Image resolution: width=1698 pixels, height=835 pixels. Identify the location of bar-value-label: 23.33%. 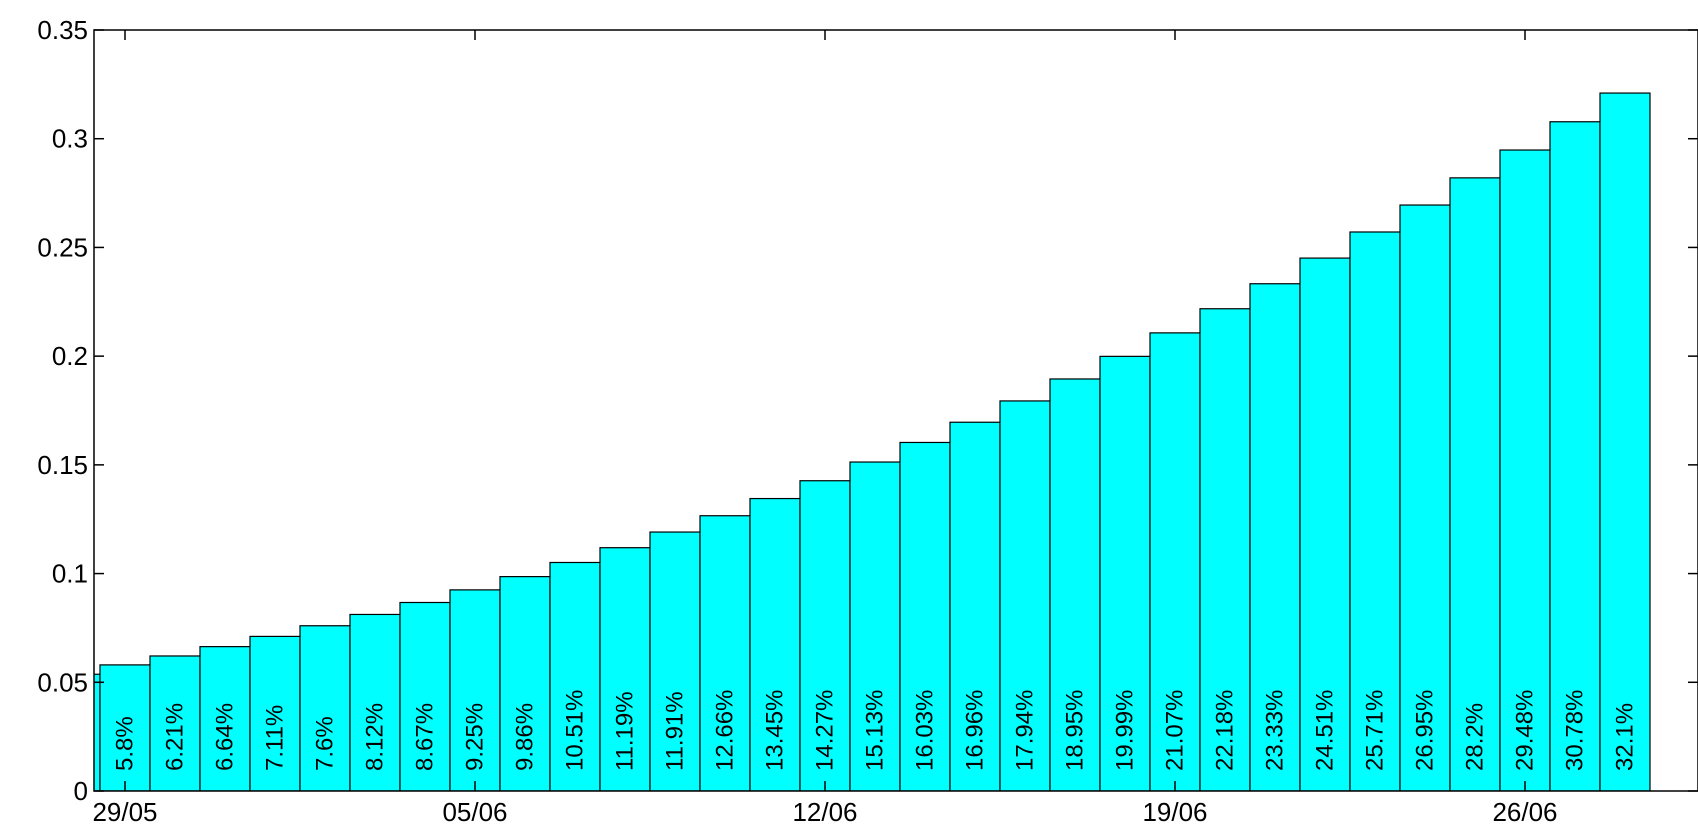
(1275, 730).